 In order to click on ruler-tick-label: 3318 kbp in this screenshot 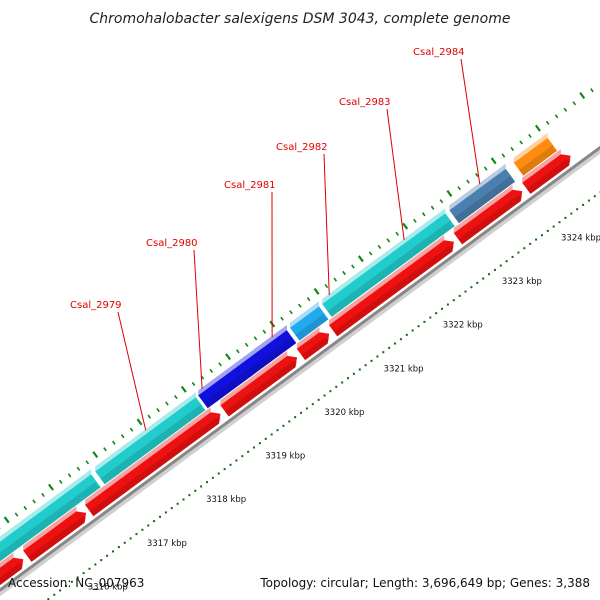, I will do `click(226, 500)`.